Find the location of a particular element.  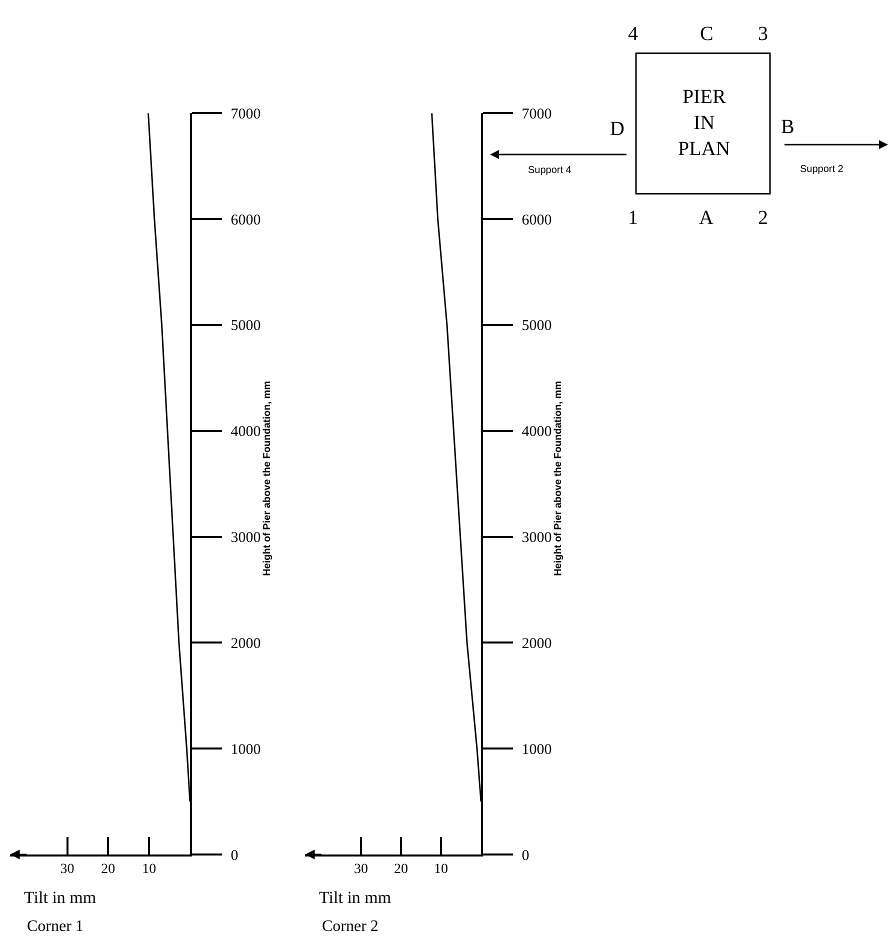

text: Corner 2 is located at coordinates (350, 926).